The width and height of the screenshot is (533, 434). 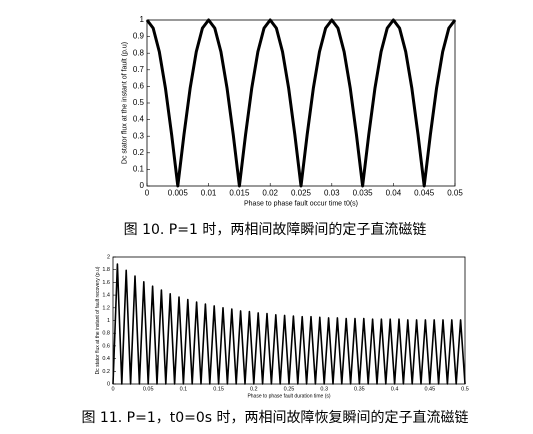 I want to click on y-tick-label: 0.1, so click(x=139, y=169).